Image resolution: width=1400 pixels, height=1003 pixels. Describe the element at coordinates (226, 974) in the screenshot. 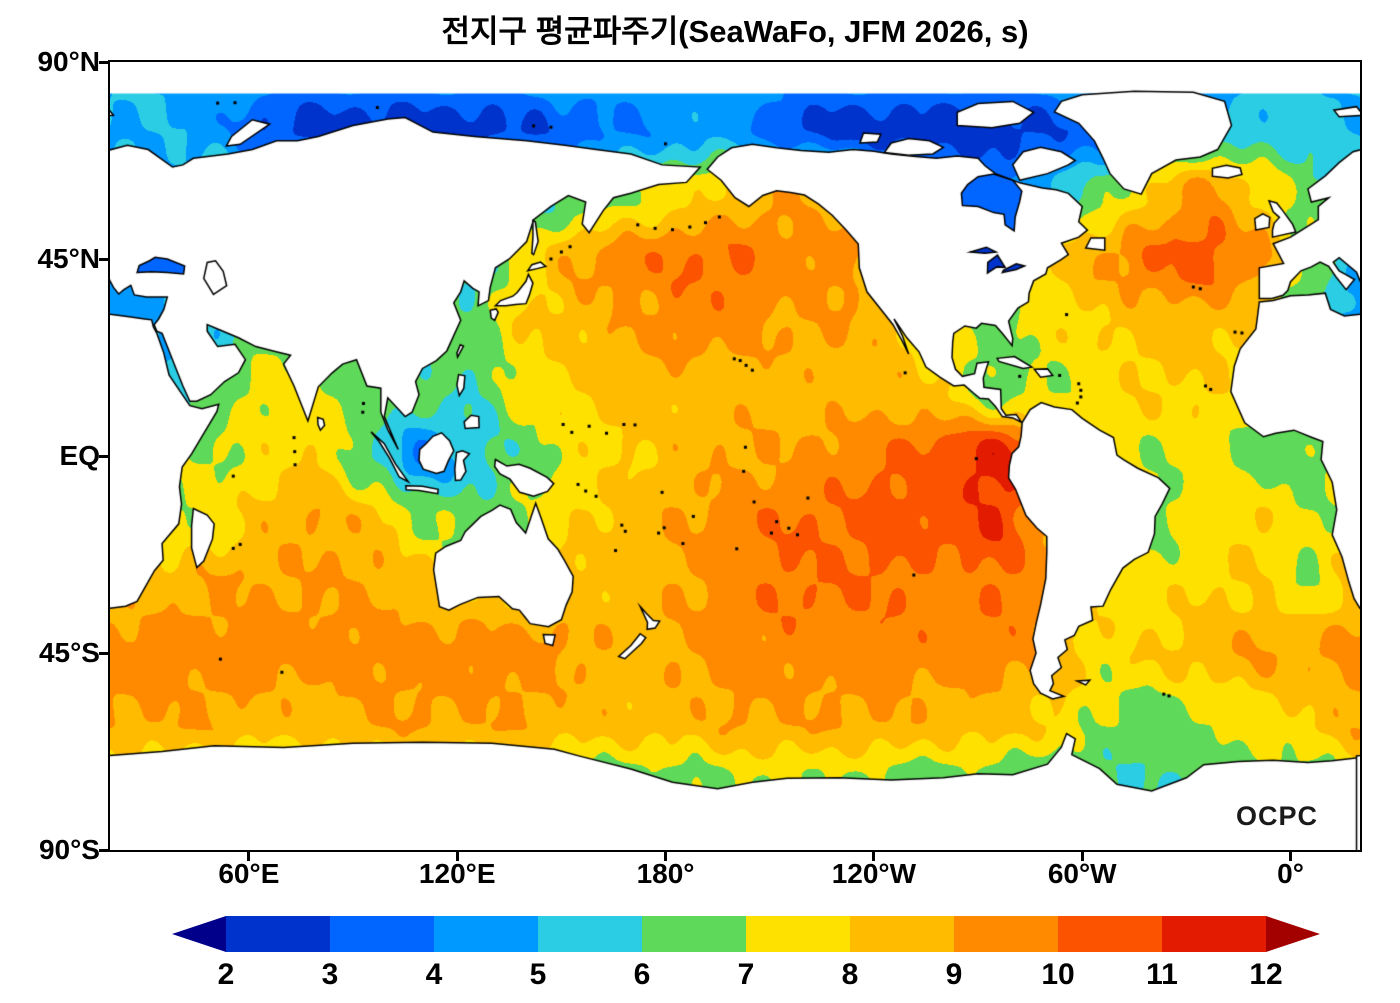

I see `colorbar-tick-label: 2` at that location.